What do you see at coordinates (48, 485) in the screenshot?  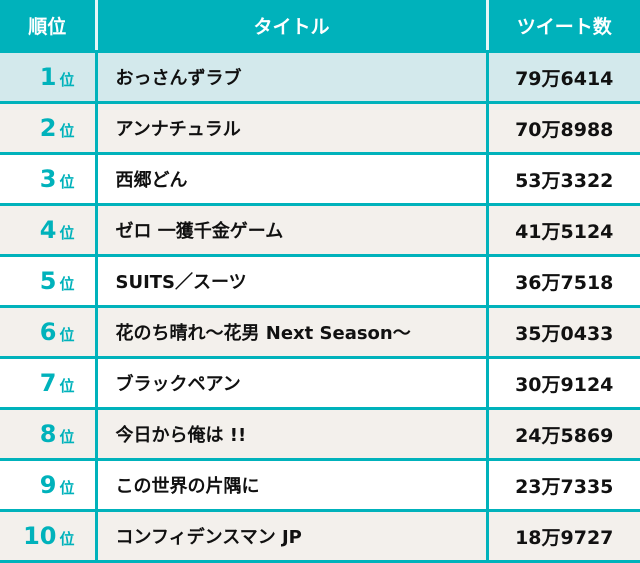 I see `rank-number: 9` at bounding box center [48, 485].